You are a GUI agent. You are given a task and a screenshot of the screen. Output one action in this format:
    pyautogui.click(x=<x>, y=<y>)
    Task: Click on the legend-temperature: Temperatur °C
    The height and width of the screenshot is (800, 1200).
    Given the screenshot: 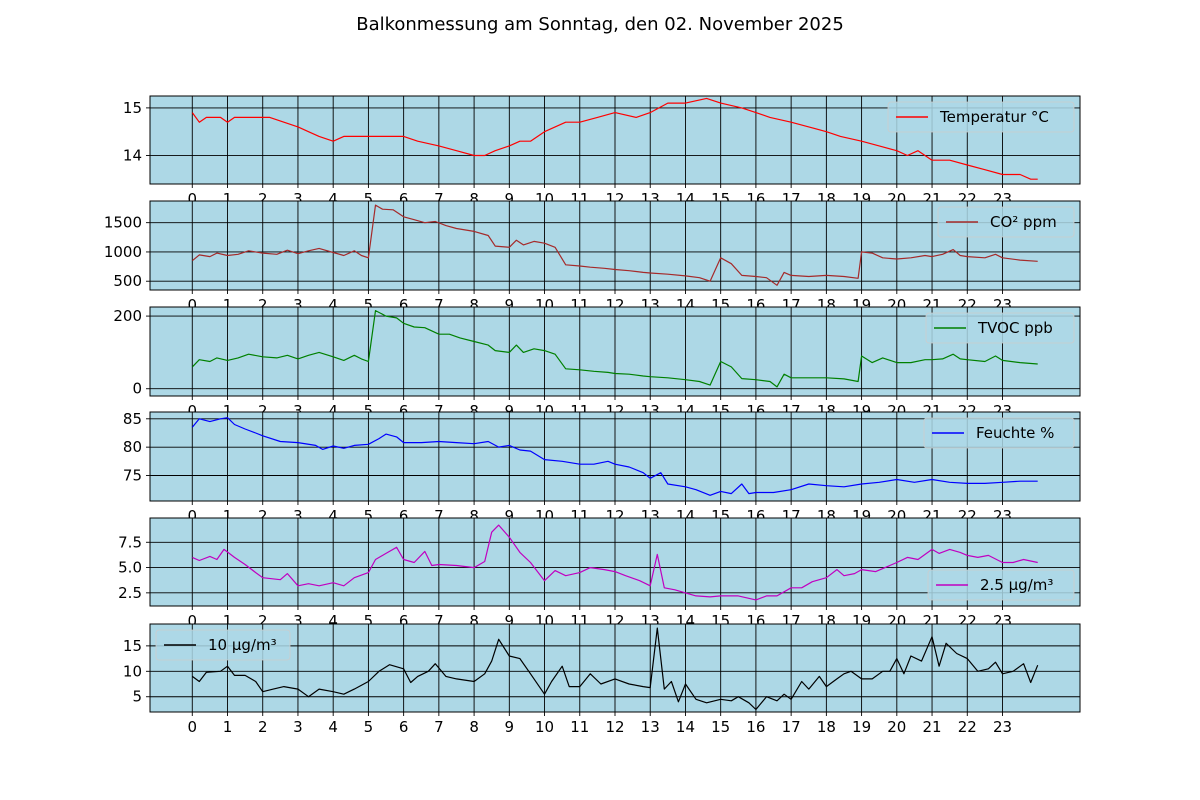 What is the action you would take?
    pyautogui.click(x=981, y=117)
    